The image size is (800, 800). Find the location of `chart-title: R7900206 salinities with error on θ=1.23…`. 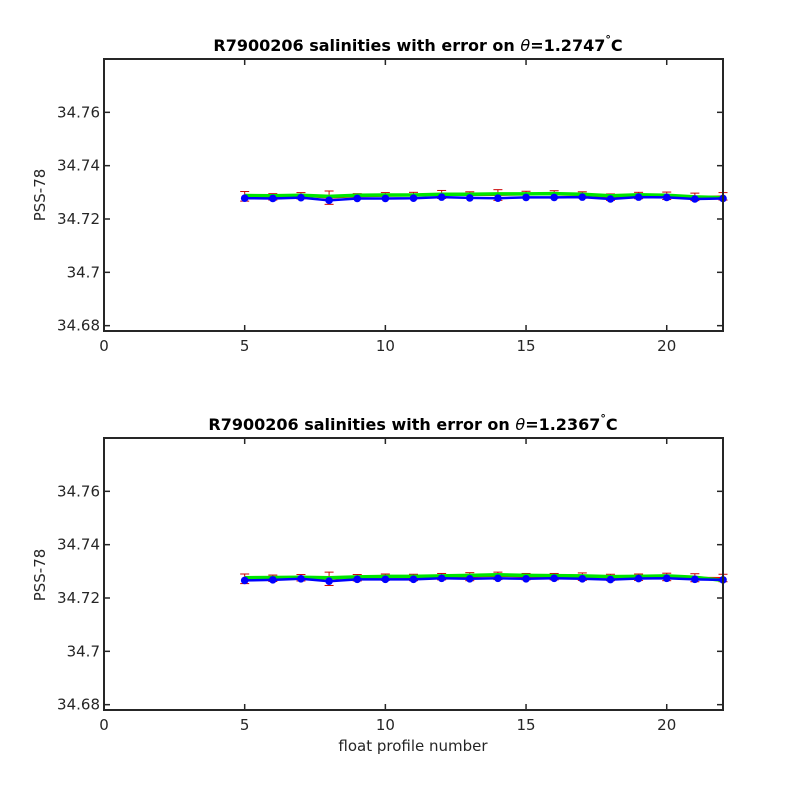

chart-title: R7900206 salinities with error on θ=1.23… is located at coordinates (412, 423).